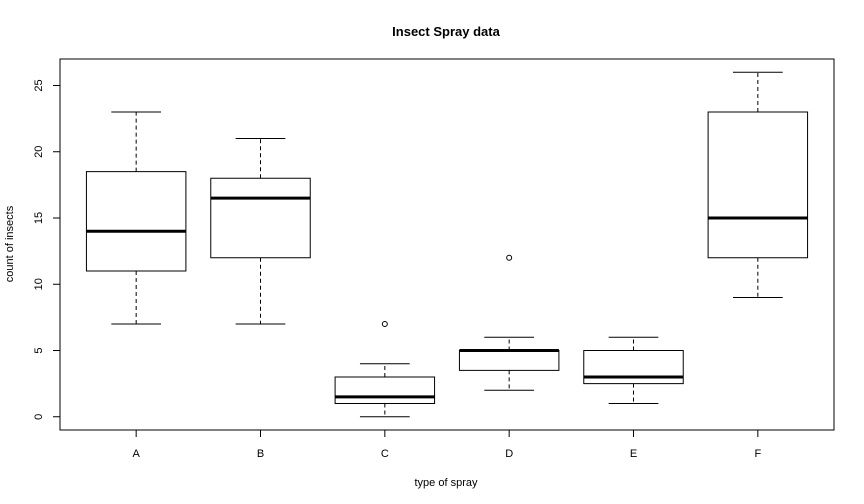  I want to click on x-axis: A B C D E F, so click(446, 444).